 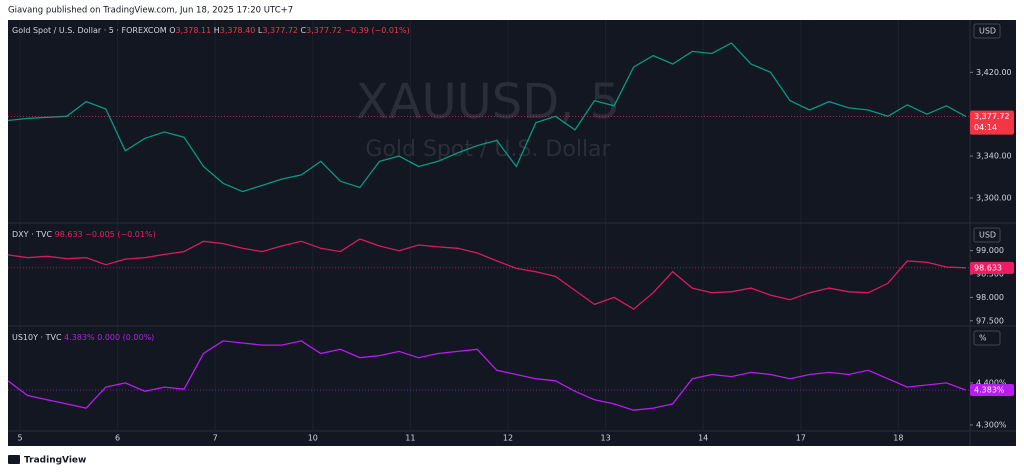 What do you see at coordinates (69, 234) in the screenshot?
I see `legend-last-value: 98.633` at bounding box center [69, 234].